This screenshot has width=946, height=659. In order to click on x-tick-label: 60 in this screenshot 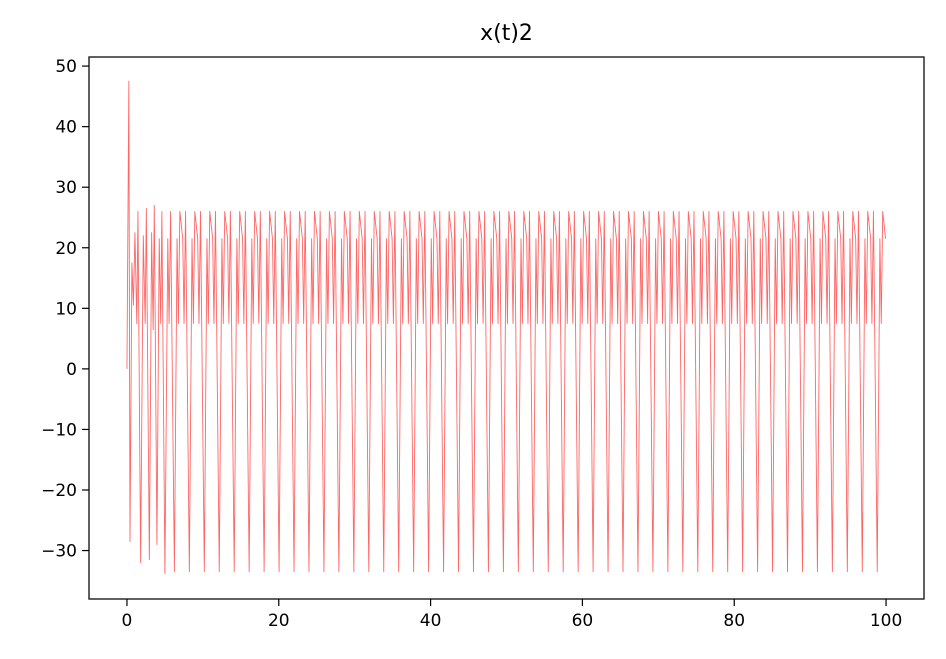, I will do `click(583, 621)`.